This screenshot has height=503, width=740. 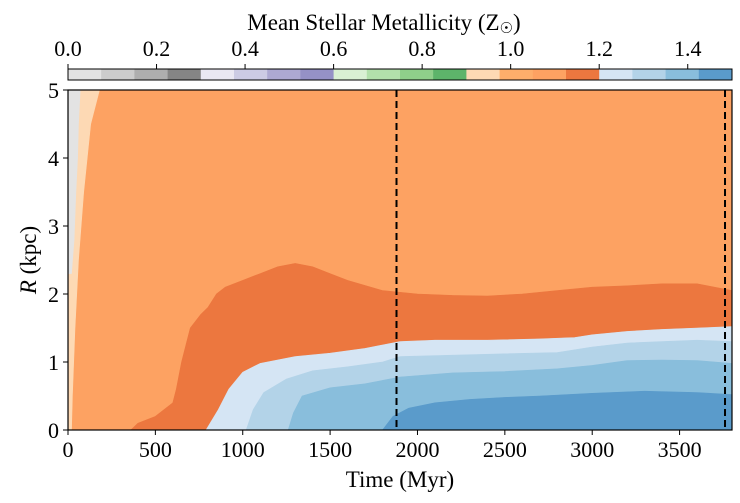 What do you see at coordinates (53, 90) in the screenshot?
I see `y-tick-label: 5` at bounding box center [53, 90].